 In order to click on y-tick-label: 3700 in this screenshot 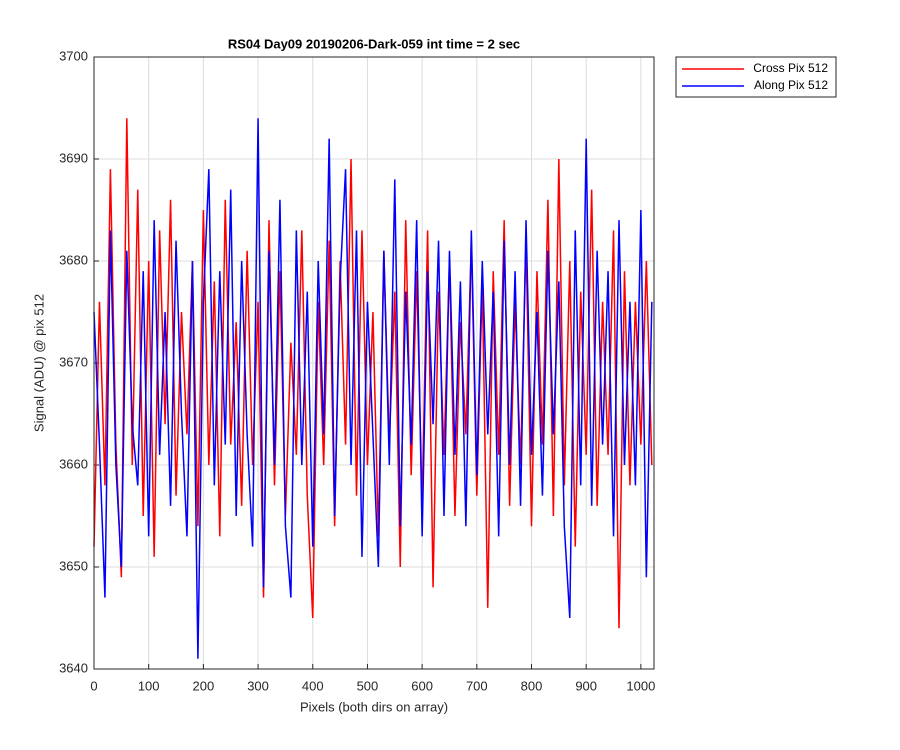, I will do `click(73, 55)`.